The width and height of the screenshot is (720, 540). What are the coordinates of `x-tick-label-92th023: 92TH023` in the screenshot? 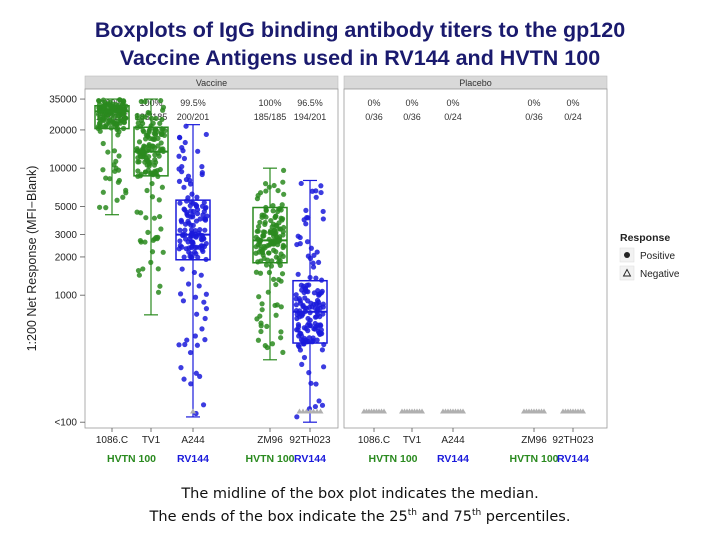 It's located at (573, 440).